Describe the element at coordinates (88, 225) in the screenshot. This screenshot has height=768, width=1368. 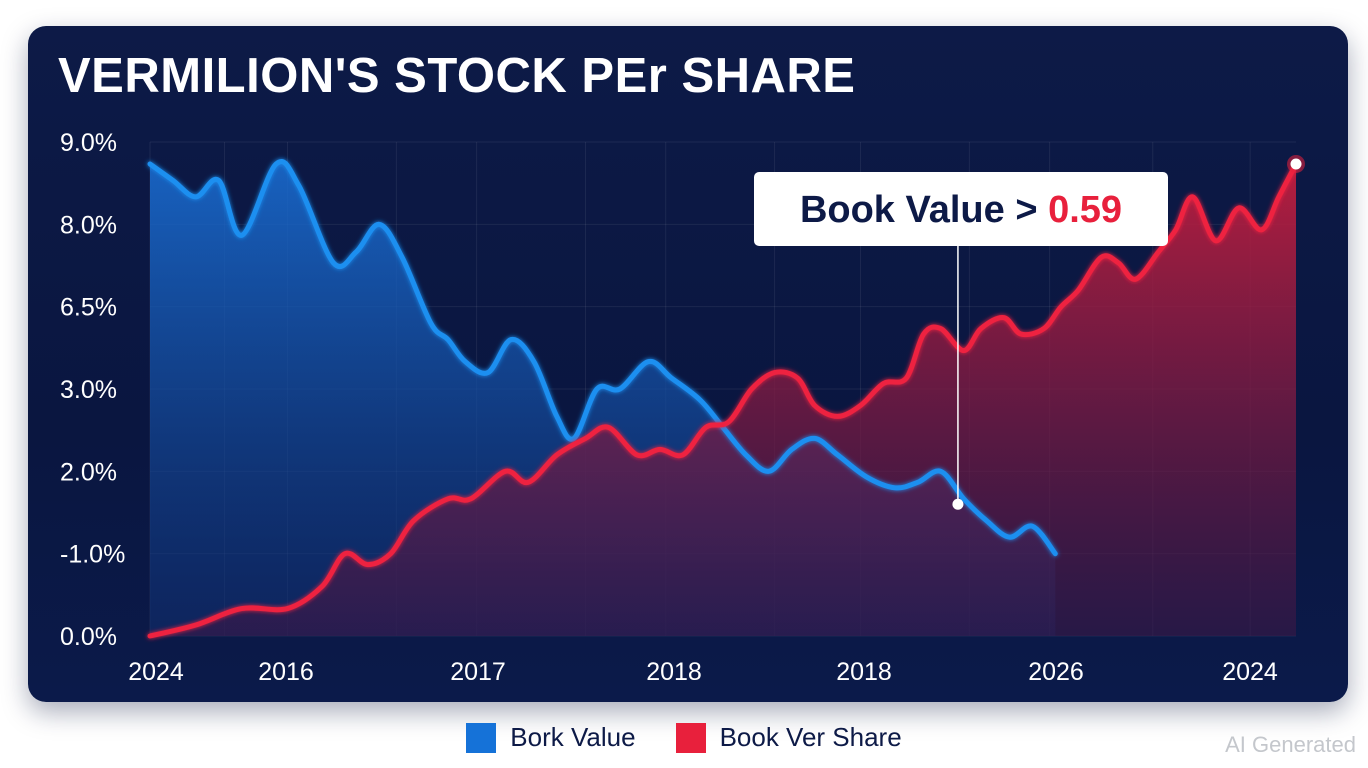
I see `y-tick-label: 8.0%` at that location.